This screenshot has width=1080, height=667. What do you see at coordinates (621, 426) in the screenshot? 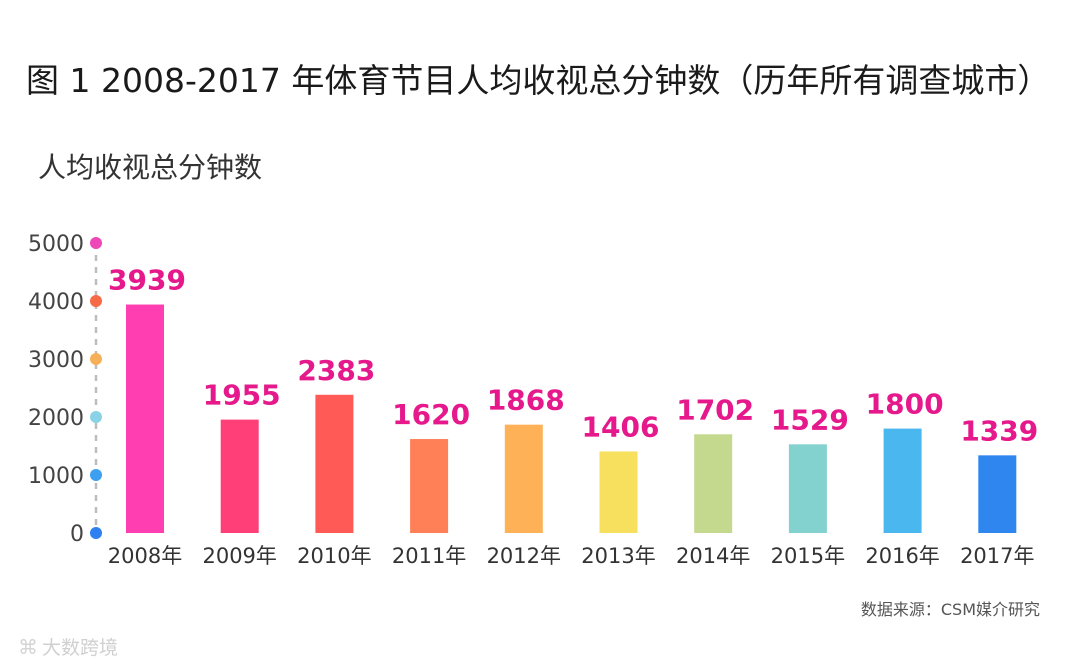
I see `bar-value-label: 1406` at bounding box center [621, 426].